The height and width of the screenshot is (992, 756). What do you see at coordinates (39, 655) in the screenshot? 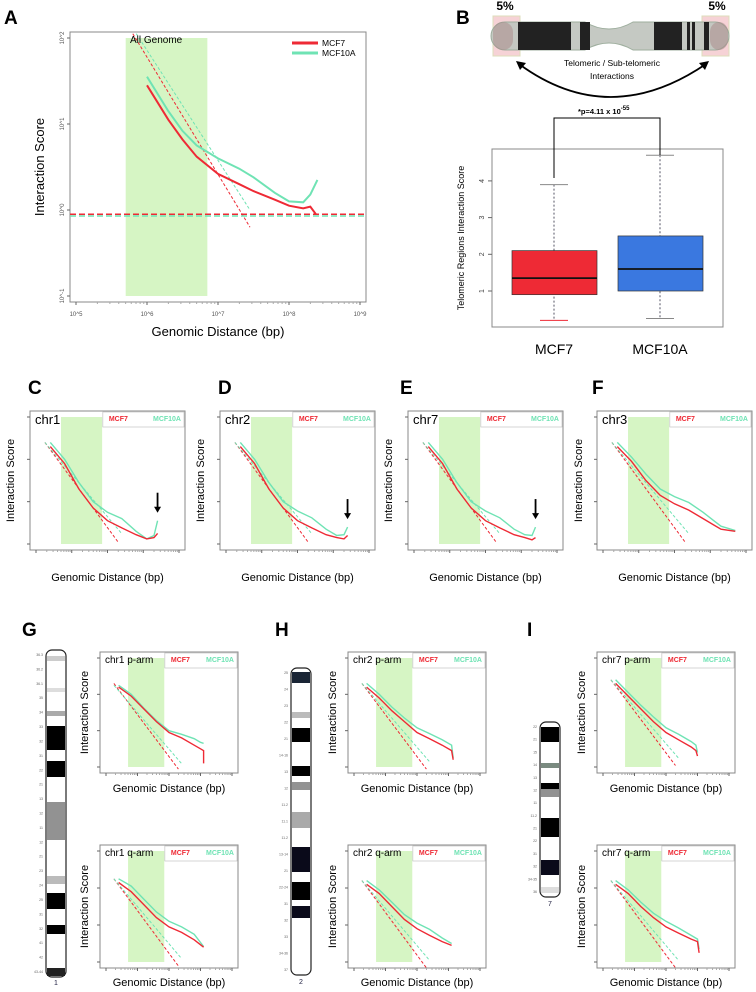
I see `band-label: 36.3` at bounding box center [39, 655].